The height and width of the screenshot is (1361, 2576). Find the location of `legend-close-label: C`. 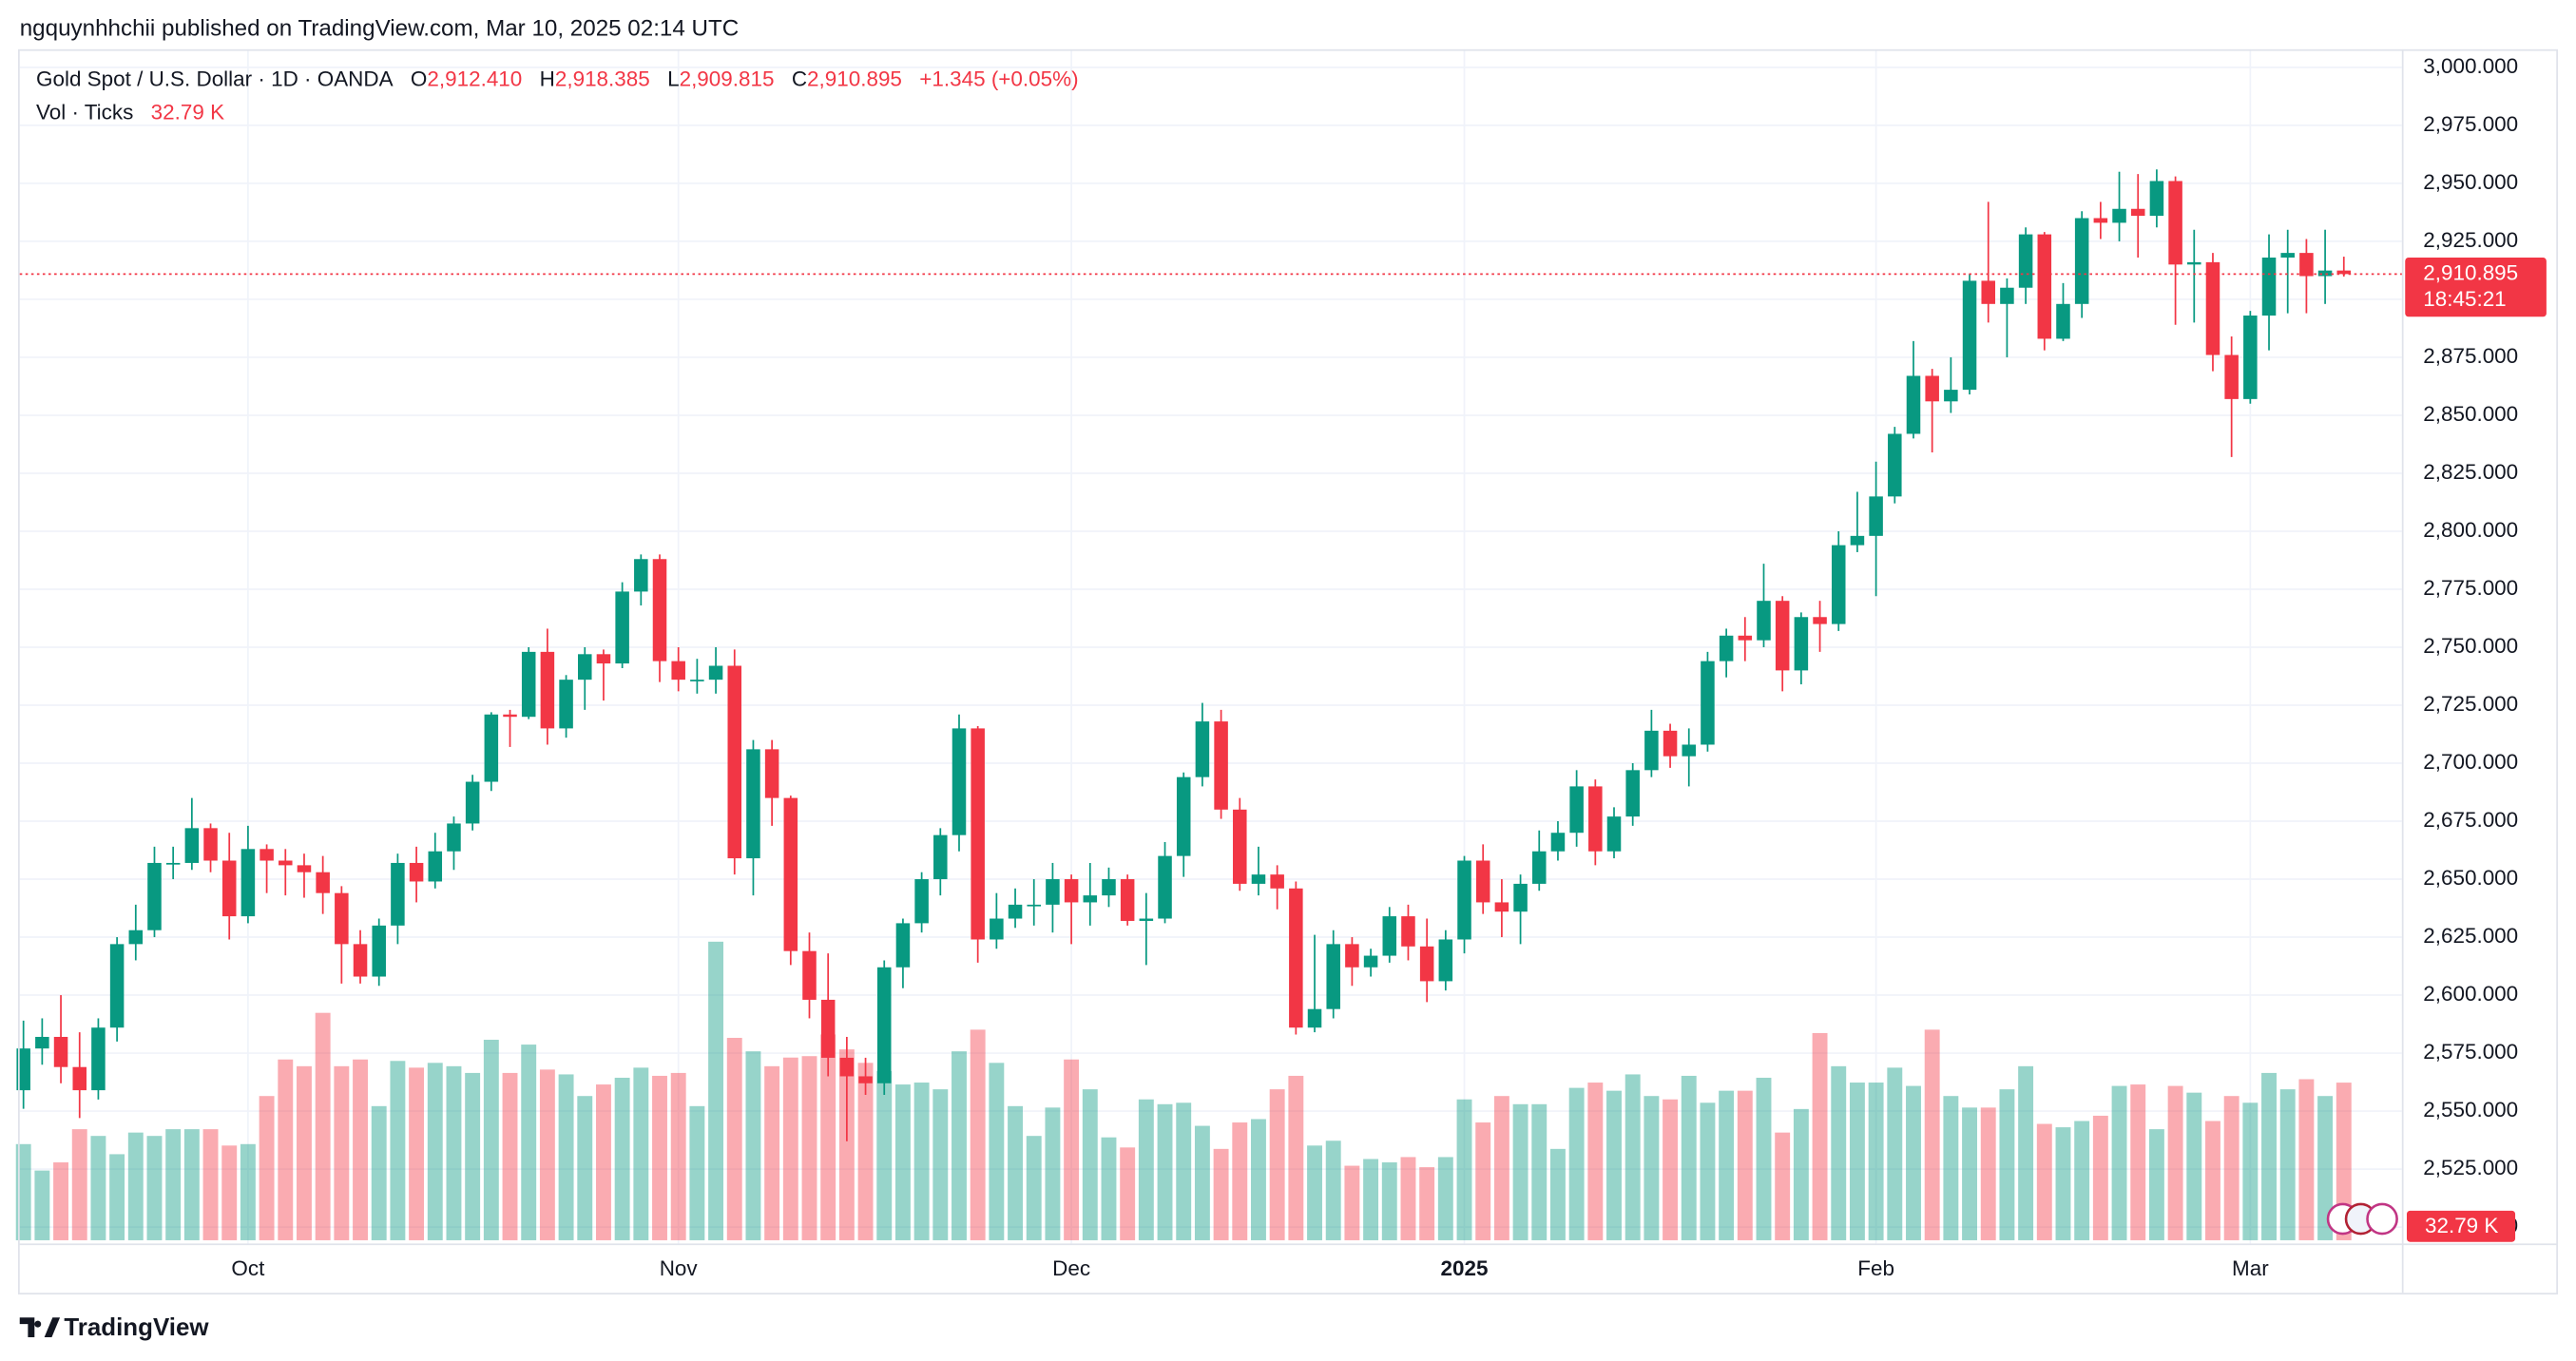

legend-close-label: C is located at coordinates (799, 79).